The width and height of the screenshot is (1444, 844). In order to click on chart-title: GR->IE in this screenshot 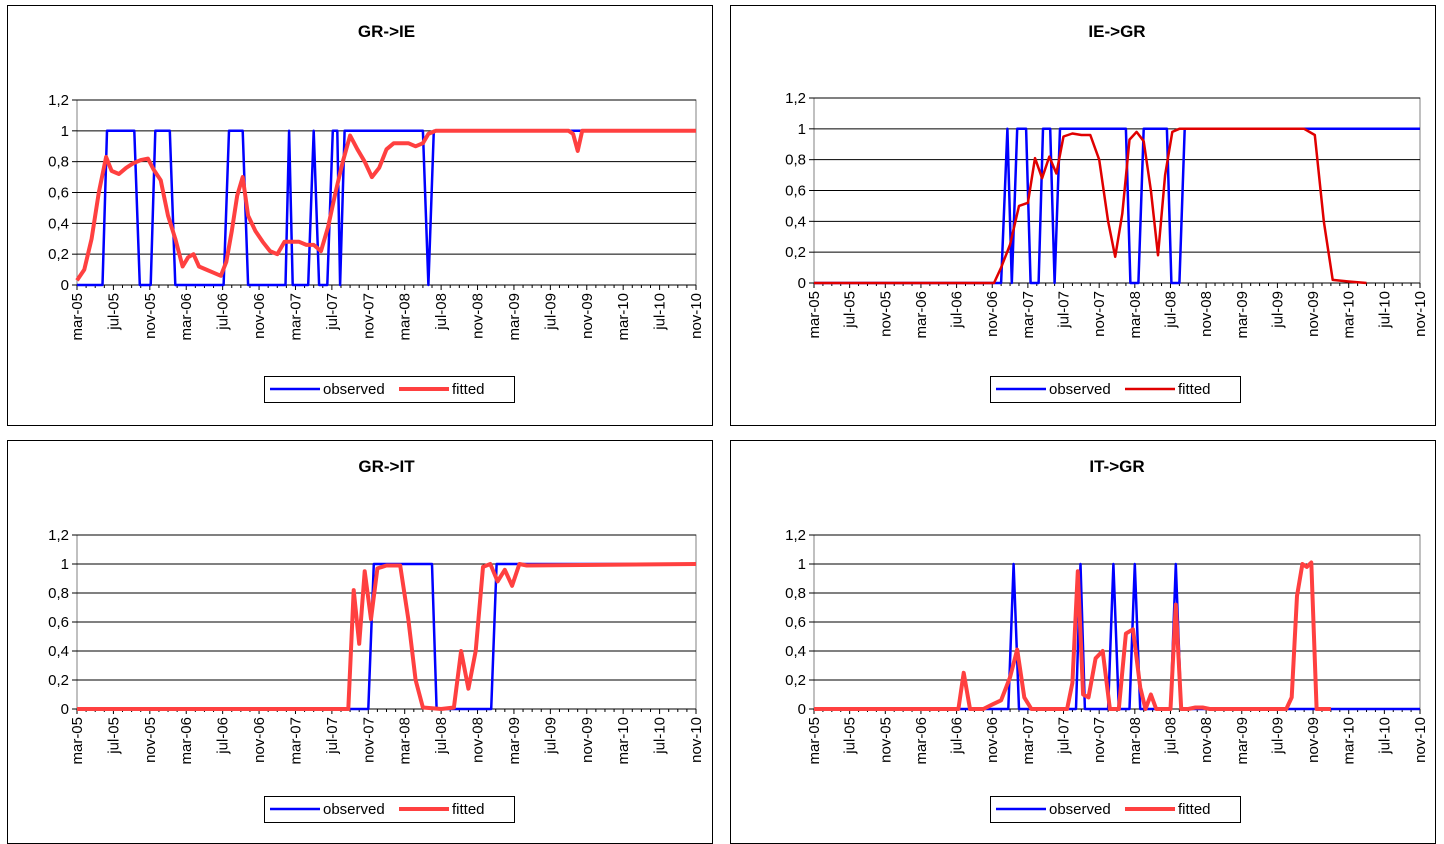, I will do `click(386, 31)`.